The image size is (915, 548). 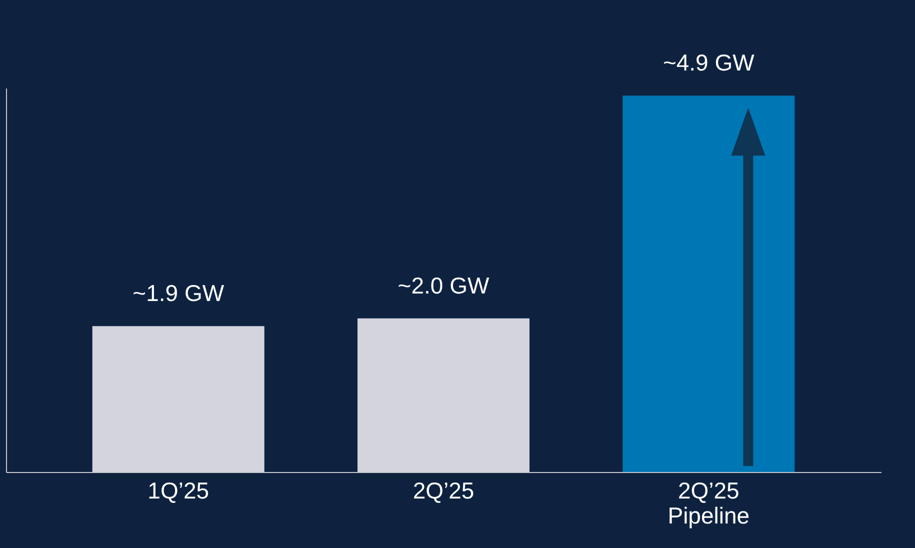 What do you see at coordinates (708, 63) in the screenshot?
I see `data-label: ~4.9 GW` at bounding box center [708, 63].